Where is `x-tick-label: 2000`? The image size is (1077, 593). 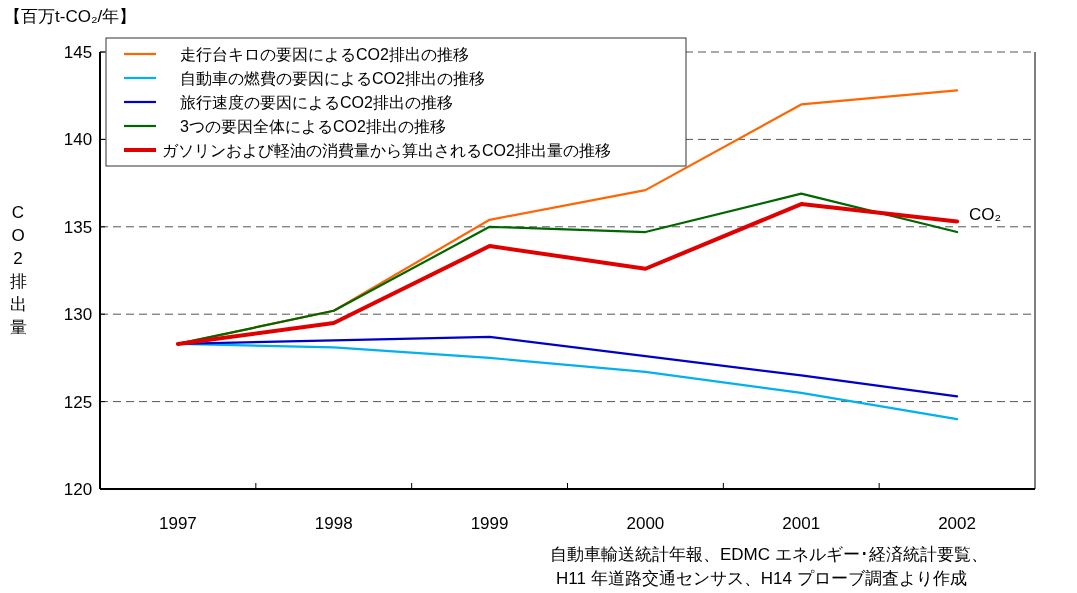
x-tick-label: 2000 is located at coordinates (645, 523).